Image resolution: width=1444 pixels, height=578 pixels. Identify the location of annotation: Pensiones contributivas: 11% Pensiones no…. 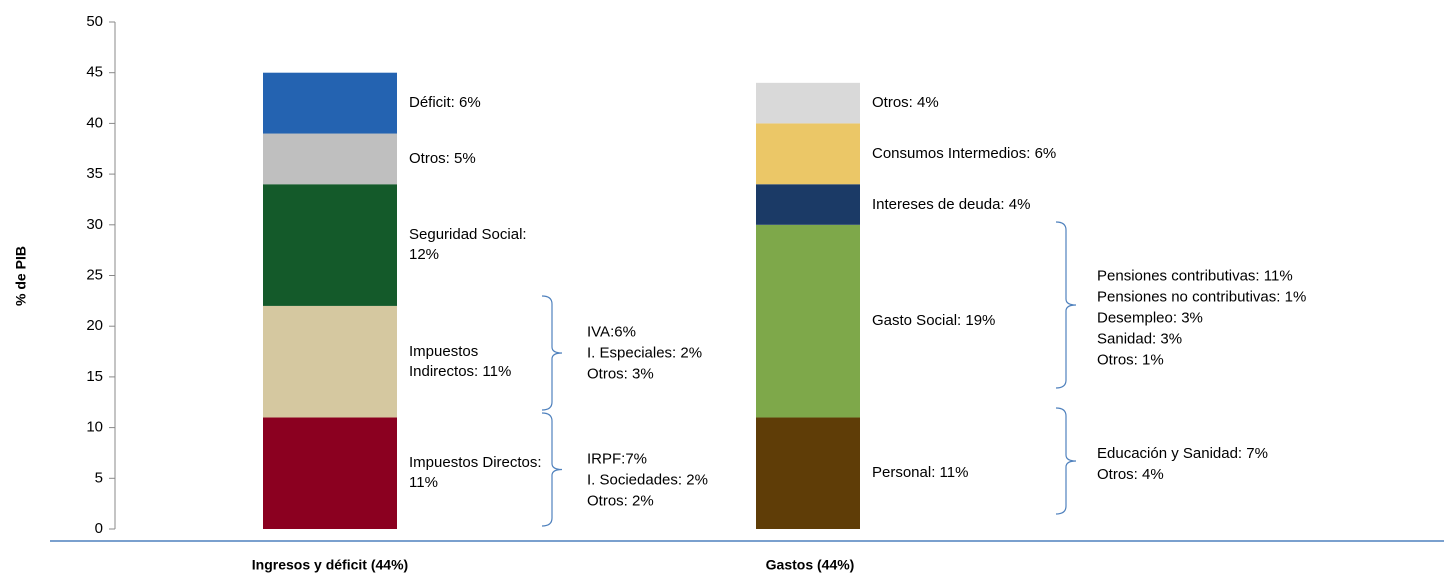
(1201, 318).